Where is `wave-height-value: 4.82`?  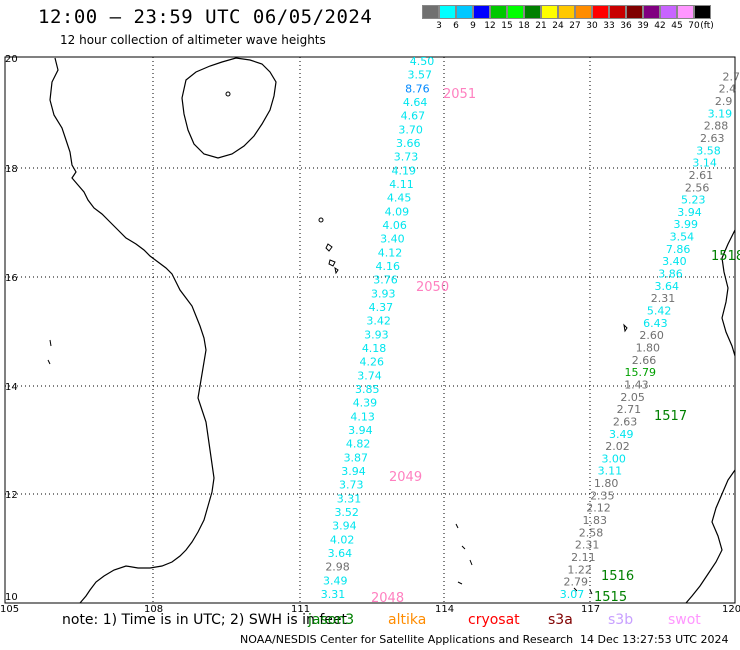 wave-height-value: 4.82 is located at coordinates (358, 444).